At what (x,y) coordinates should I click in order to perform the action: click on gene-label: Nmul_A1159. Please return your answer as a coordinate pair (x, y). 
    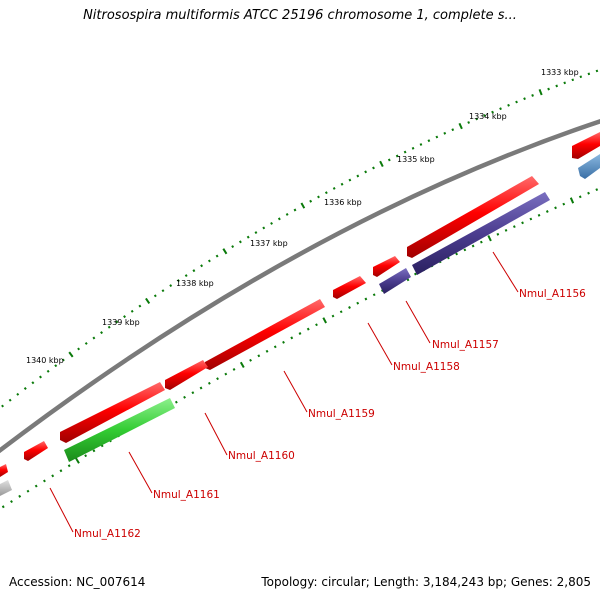
    Looking at the image, I should click on (341, 414).